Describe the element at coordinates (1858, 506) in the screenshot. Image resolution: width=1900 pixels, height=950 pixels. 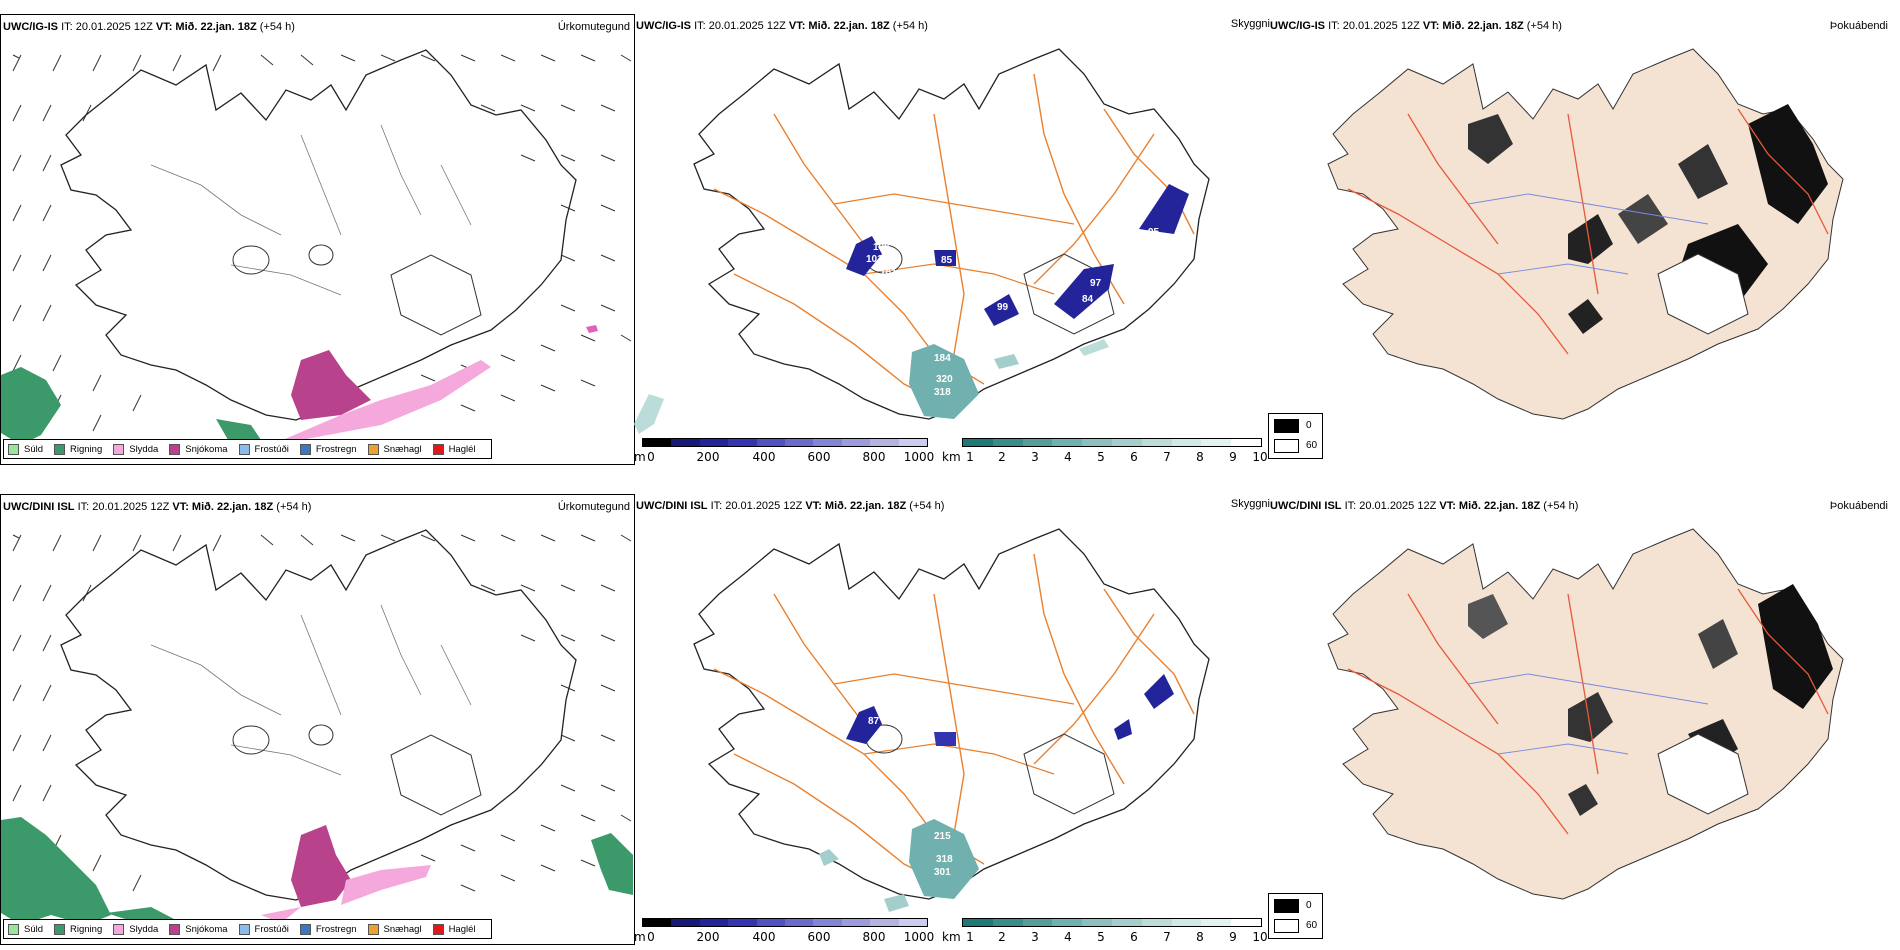
I see `panel-title: Þokuábendi` at that location.